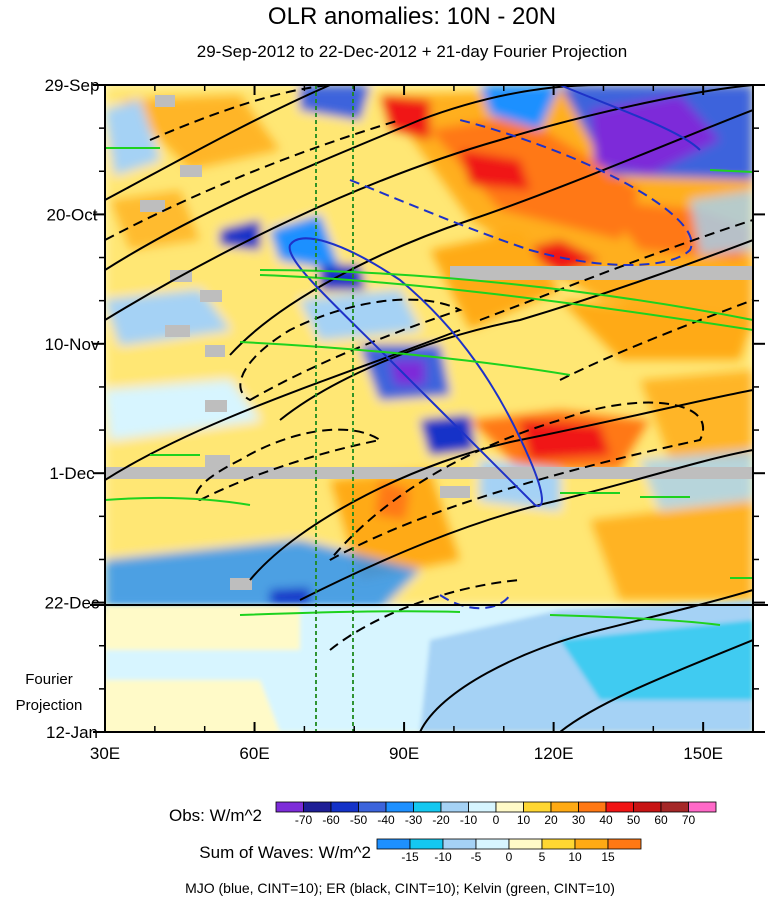  Describe the element at coordinates (689, 820) in the screenshot. I see `colorbar-tick-label: 70` at that location.